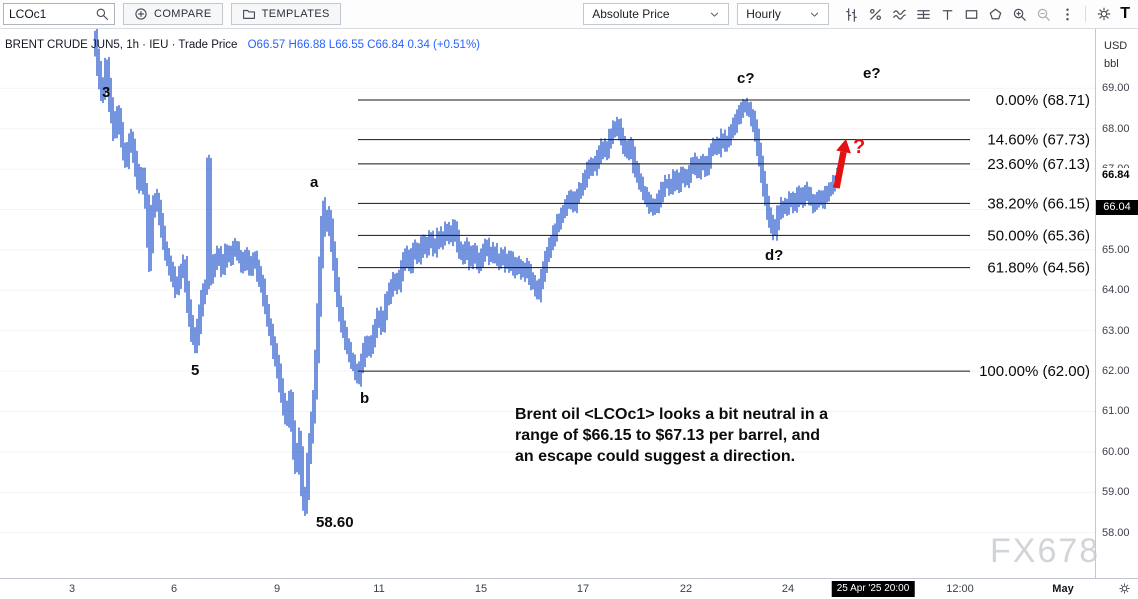 The image size is (1138, 599). What do you see at coordinates (583, 589) in the screenshot?
I see `time-axis-label: 17` at bounding box center [583, 589].